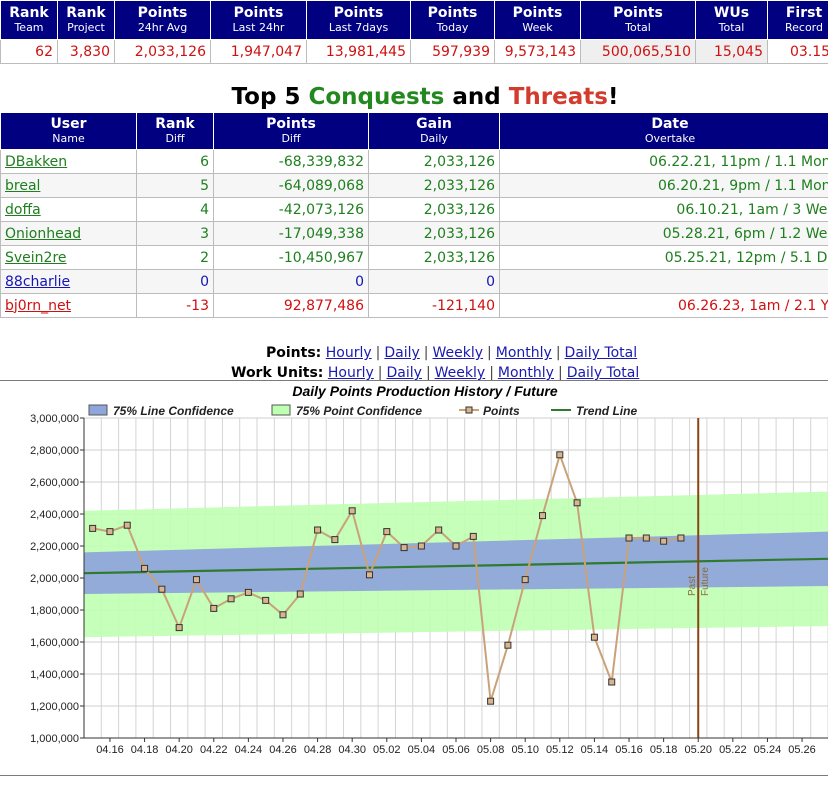 The height and width of the screenshot is (791, 828). What do you see at coordinates (698, 750) in the screenshot?
I see `x-tick-label: 05.20` at bounding box center [698, 750].